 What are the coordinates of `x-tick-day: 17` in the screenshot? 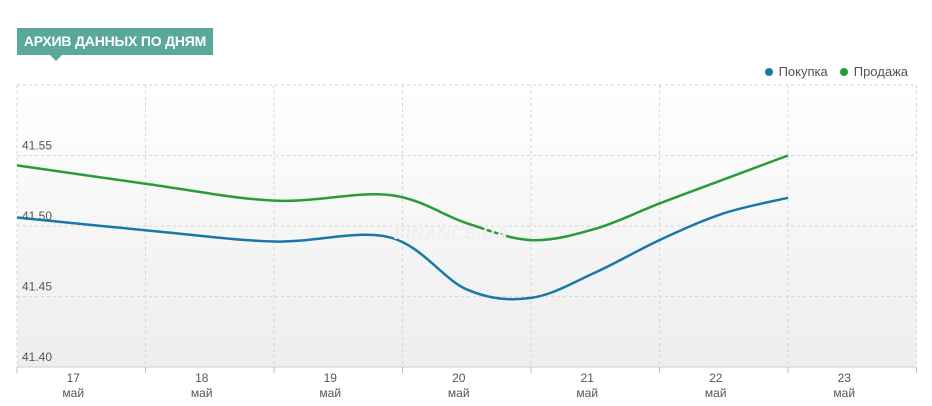 It's located at (74, 378).